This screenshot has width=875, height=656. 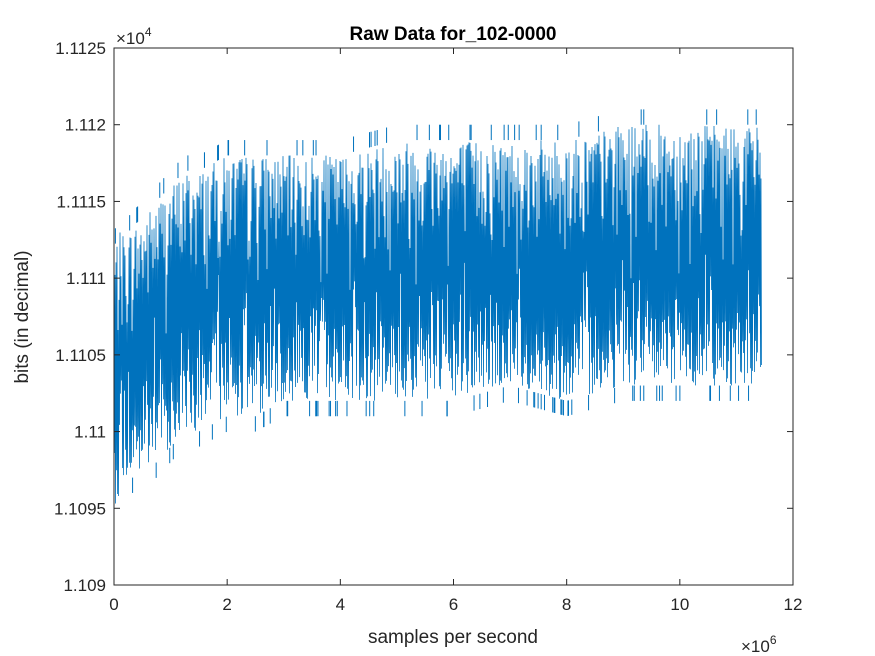 I want to click on y-tick-label: 1.1115, so click(x=81, y=201).